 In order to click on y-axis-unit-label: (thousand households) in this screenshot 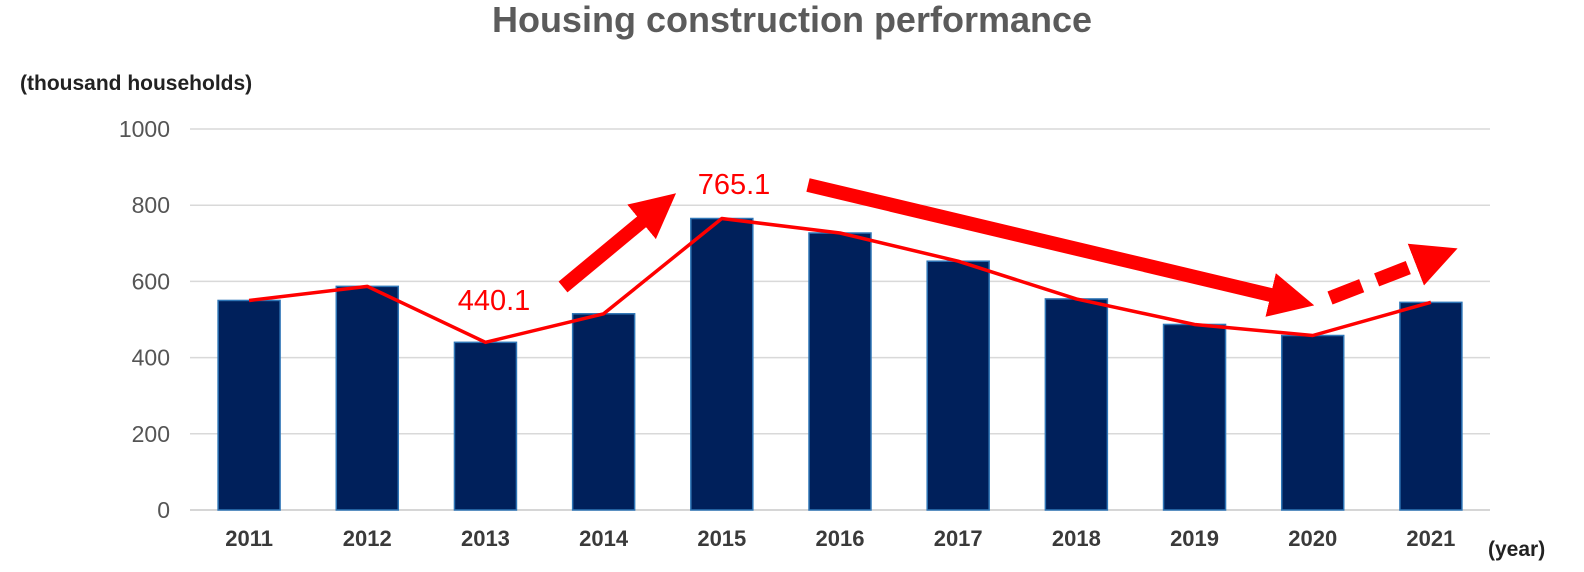, I will do `click(136, 83)`.